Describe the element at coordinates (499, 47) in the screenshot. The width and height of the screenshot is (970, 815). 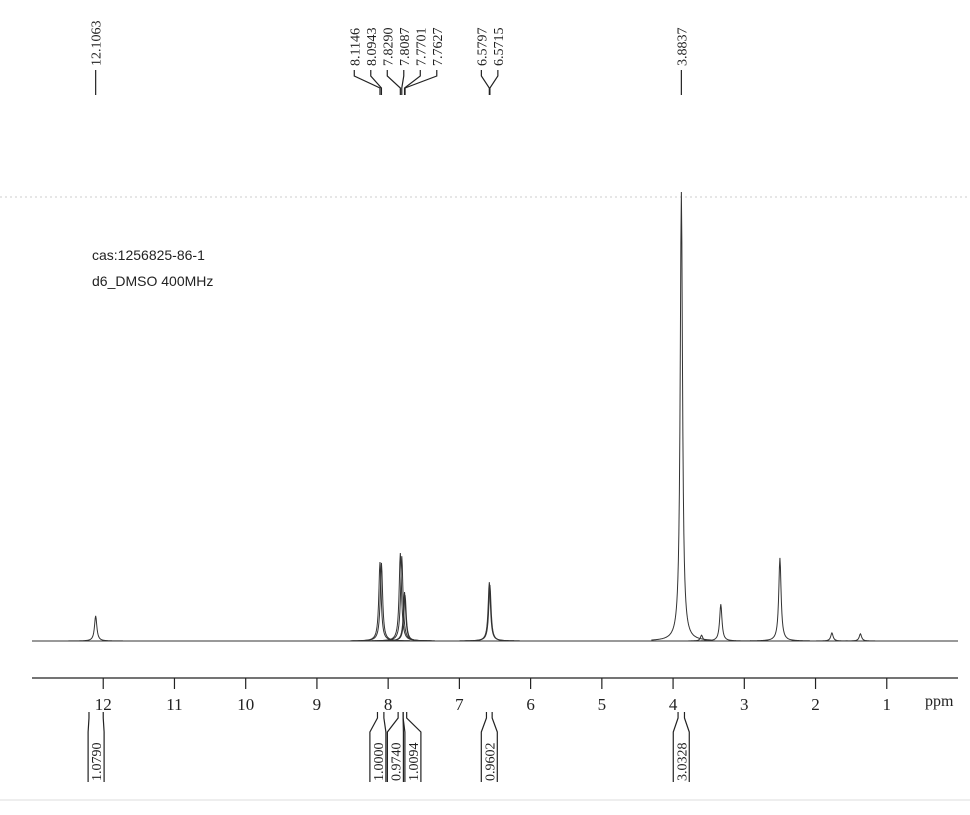
I see `peak-pick-label: 6.5715` at that location.